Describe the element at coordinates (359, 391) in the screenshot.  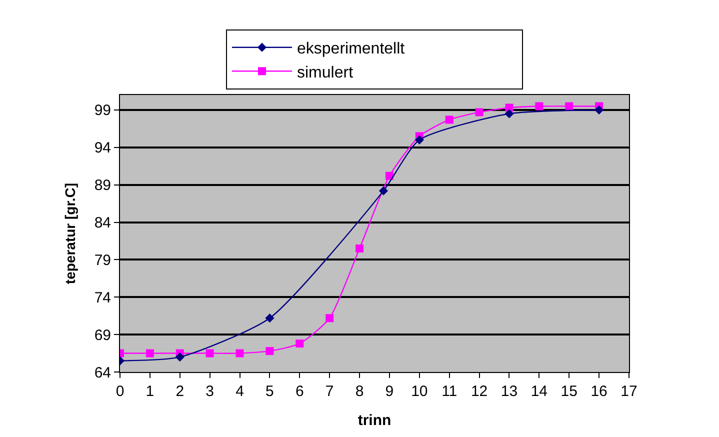
I see `x-tick-label: 8` at that location.